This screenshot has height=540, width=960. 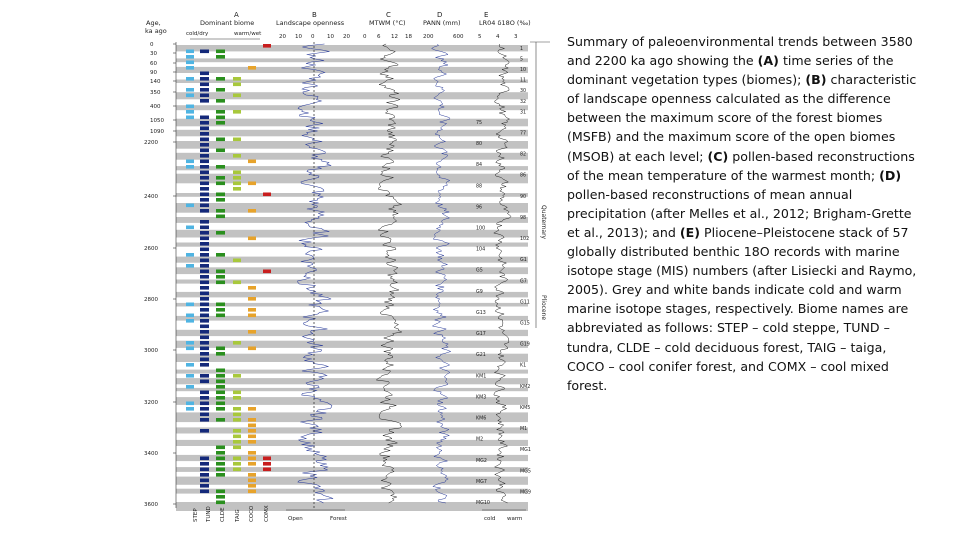 I want to click on panel-letter-b: B, so click(x=314, y=15).